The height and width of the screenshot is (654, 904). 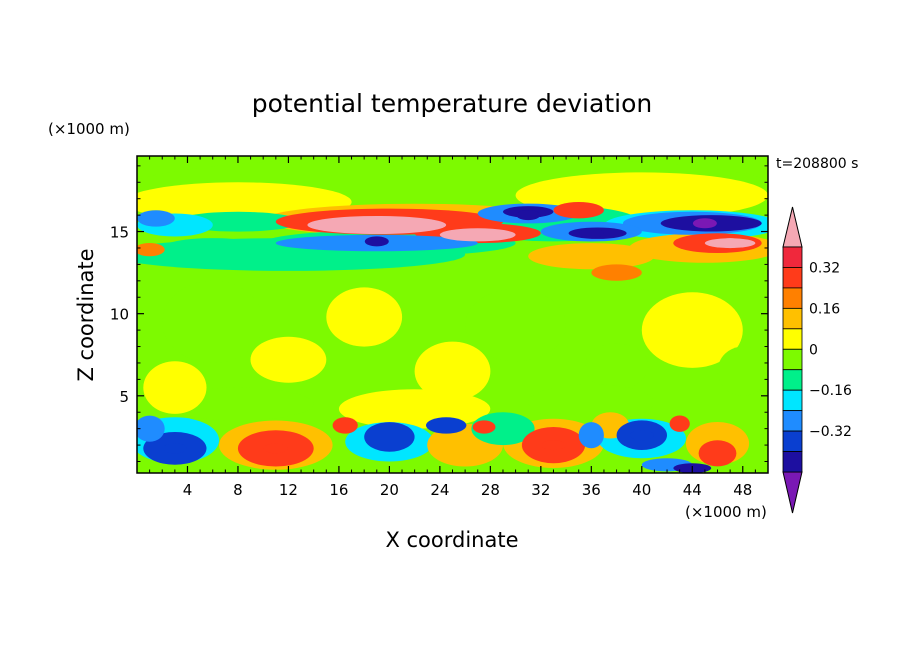 What do you see at coordinates (817, 360) in the screenshot?
I see `colorbar: 0.32 0.16 0 −0.16 −0.32` at bounding box center [817, 360].